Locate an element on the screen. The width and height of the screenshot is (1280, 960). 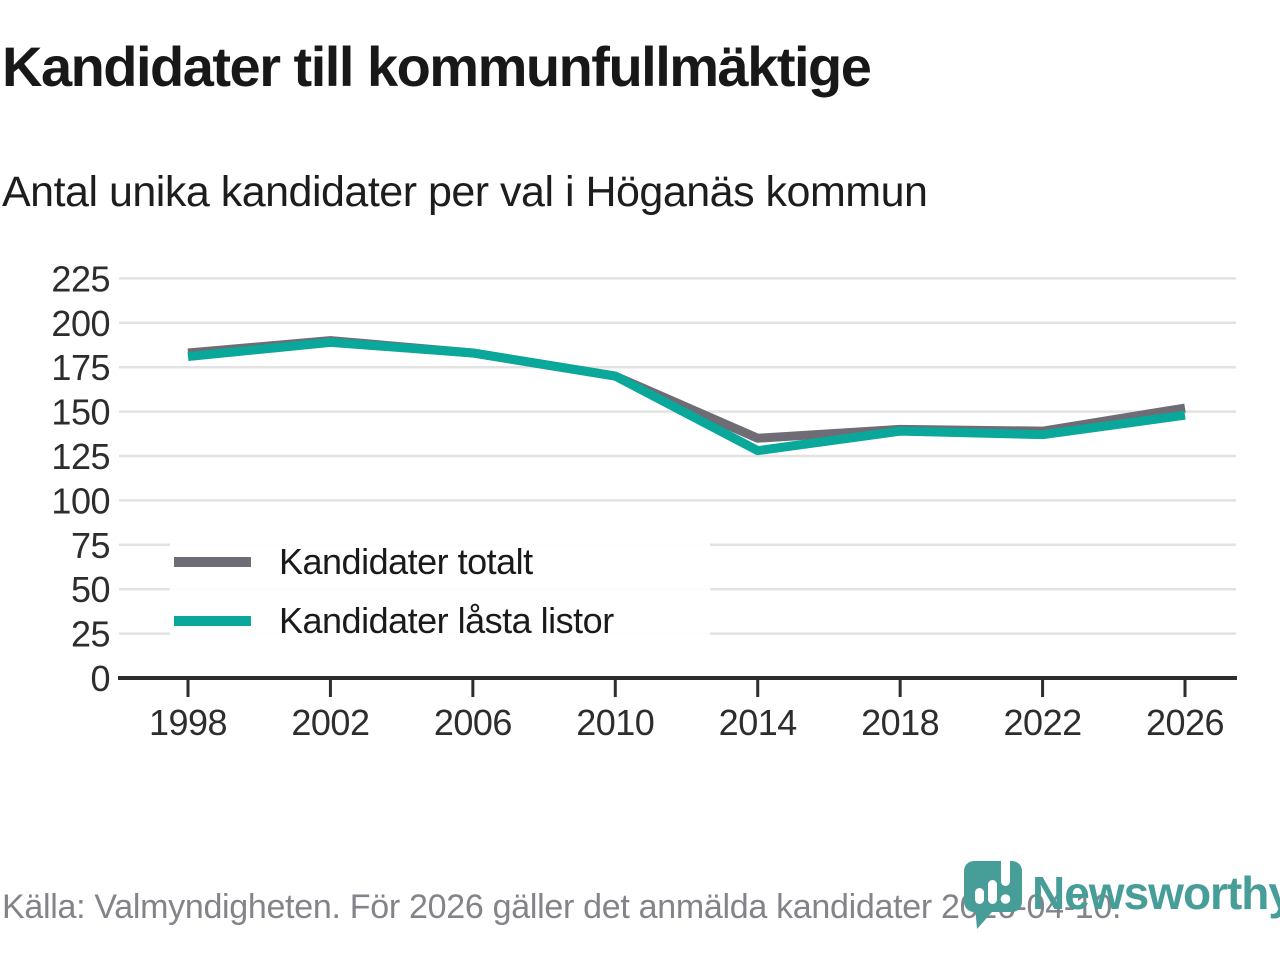
y-tick-label: 125 is located at coordinates (80, 456).